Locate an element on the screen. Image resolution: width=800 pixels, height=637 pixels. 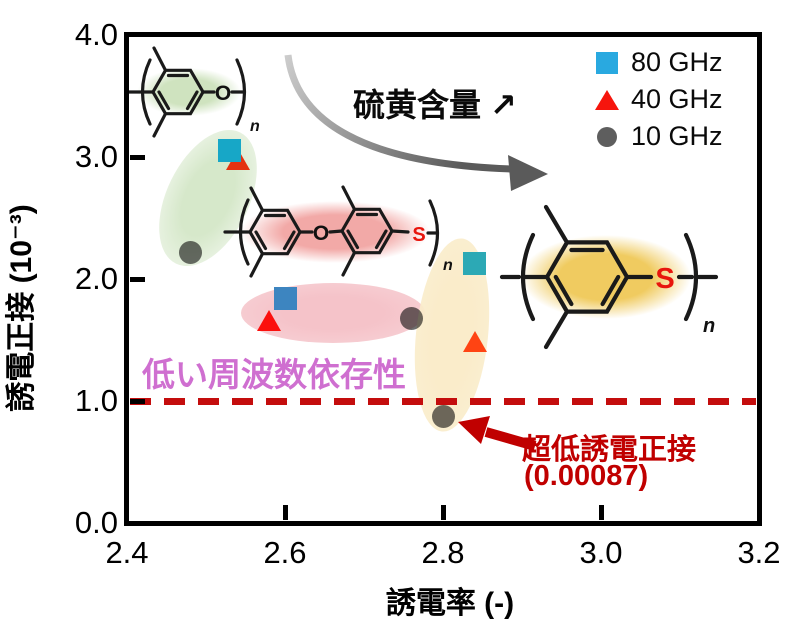
ppe-oxygen-label: O is located at coordinates (223, 93).